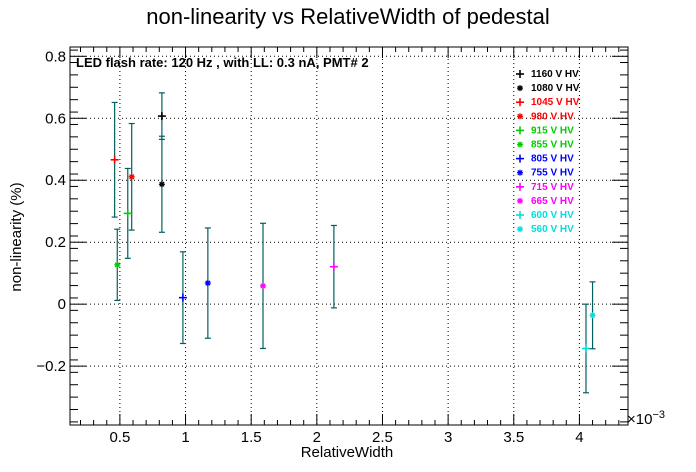 Image resolution: width=696 pixels, height=472 pixels. What do you see at coordinates (513, 437) in the screenshot?
I see `x-tick-label: 3.5` at bounding box center [513, 437].